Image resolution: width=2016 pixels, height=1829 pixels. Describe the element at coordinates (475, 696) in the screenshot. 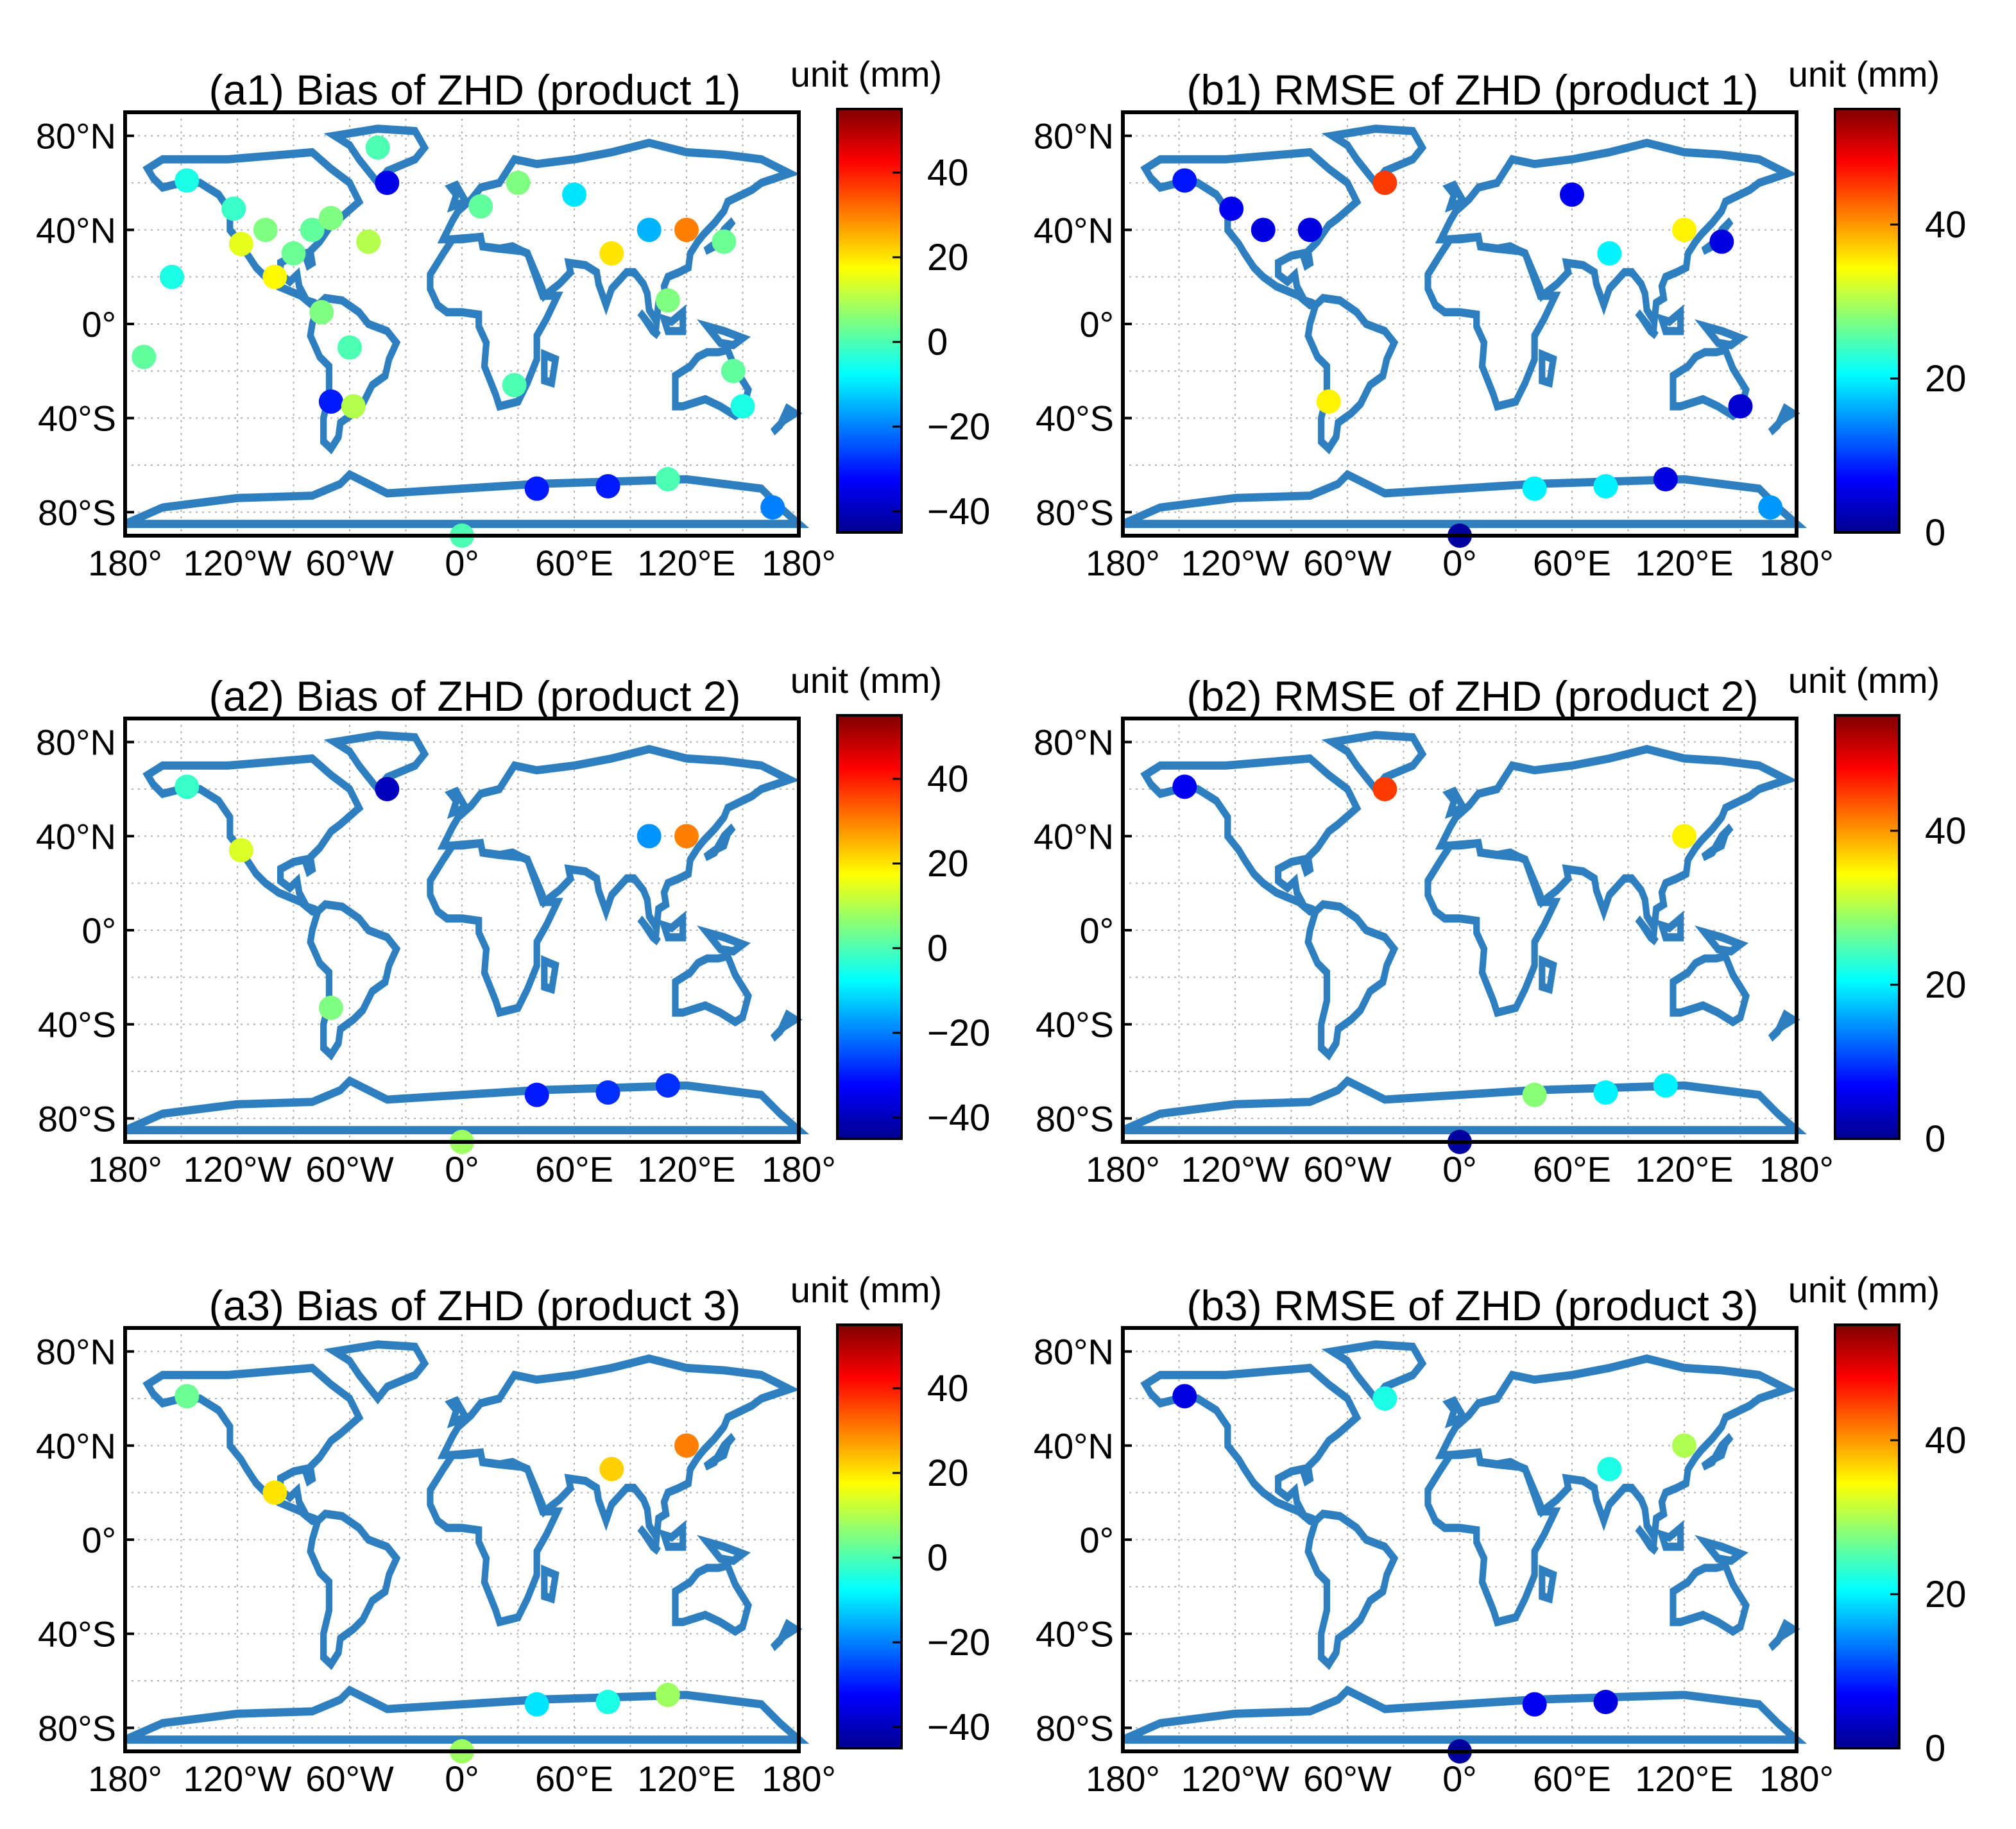

I see `panel-title: (a2) Bias of ZHD (product 2)` at that location.